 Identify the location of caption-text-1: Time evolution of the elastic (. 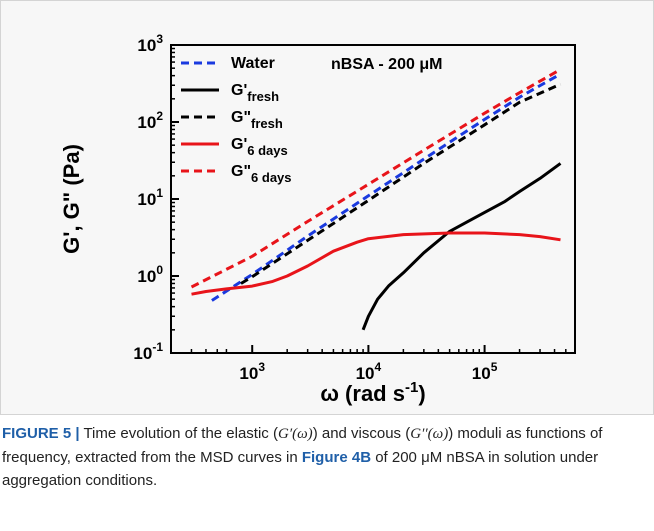
(178, 433).